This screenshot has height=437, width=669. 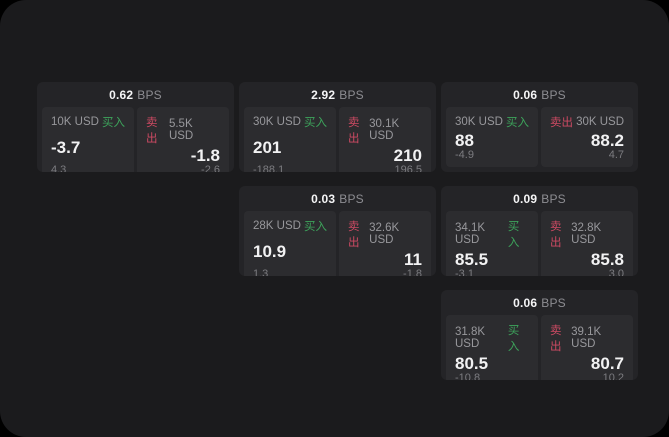 I want to click on sell-delta: 4.7, so click(x=616, y=155).